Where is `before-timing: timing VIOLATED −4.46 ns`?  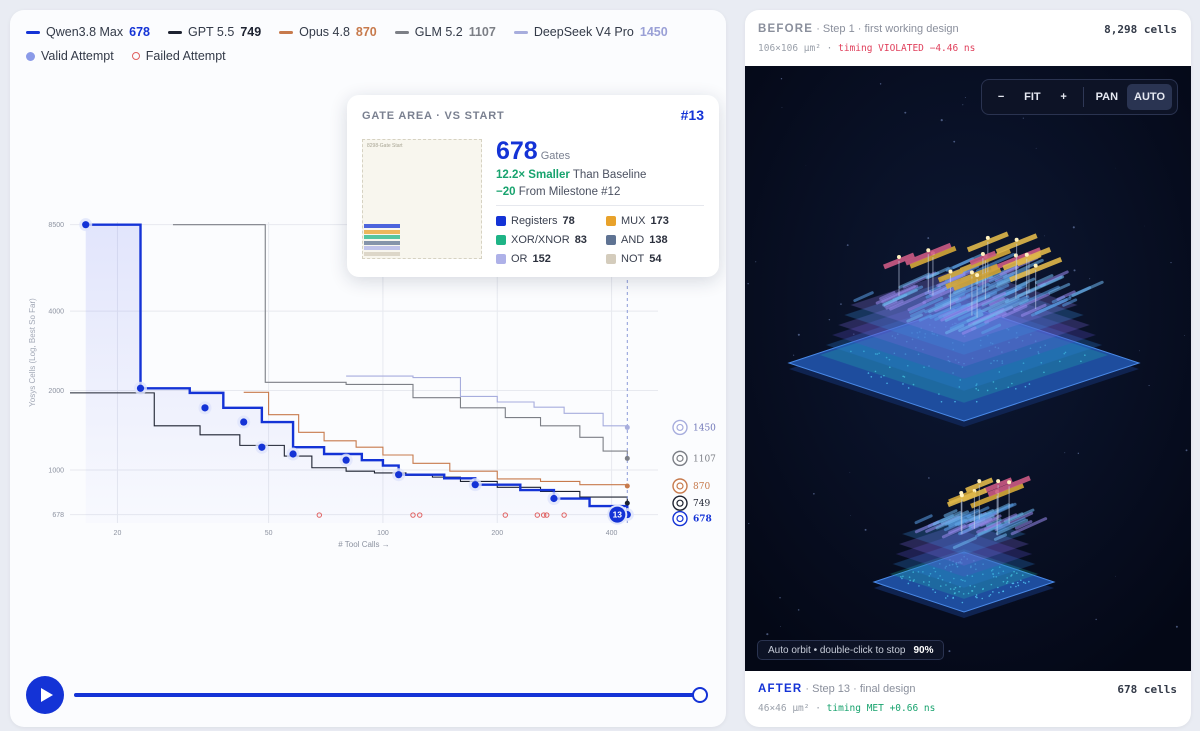
before-timing: timing VIOLATED −4.46 ns is located at coordinates (907, 48).